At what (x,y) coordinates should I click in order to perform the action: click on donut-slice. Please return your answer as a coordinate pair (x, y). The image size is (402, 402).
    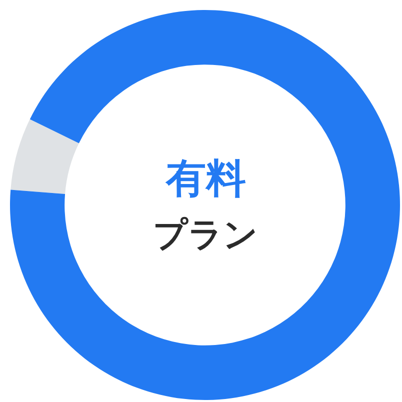
    Looking at the image, I should click on (44, 156).